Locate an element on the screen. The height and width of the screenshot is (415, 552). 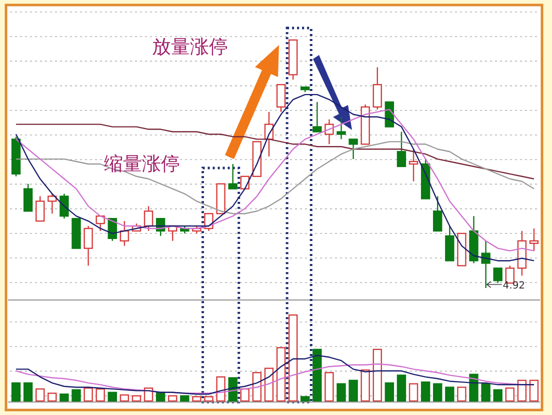
annotation: 放量涨停 is located at coordinates (190, 47).